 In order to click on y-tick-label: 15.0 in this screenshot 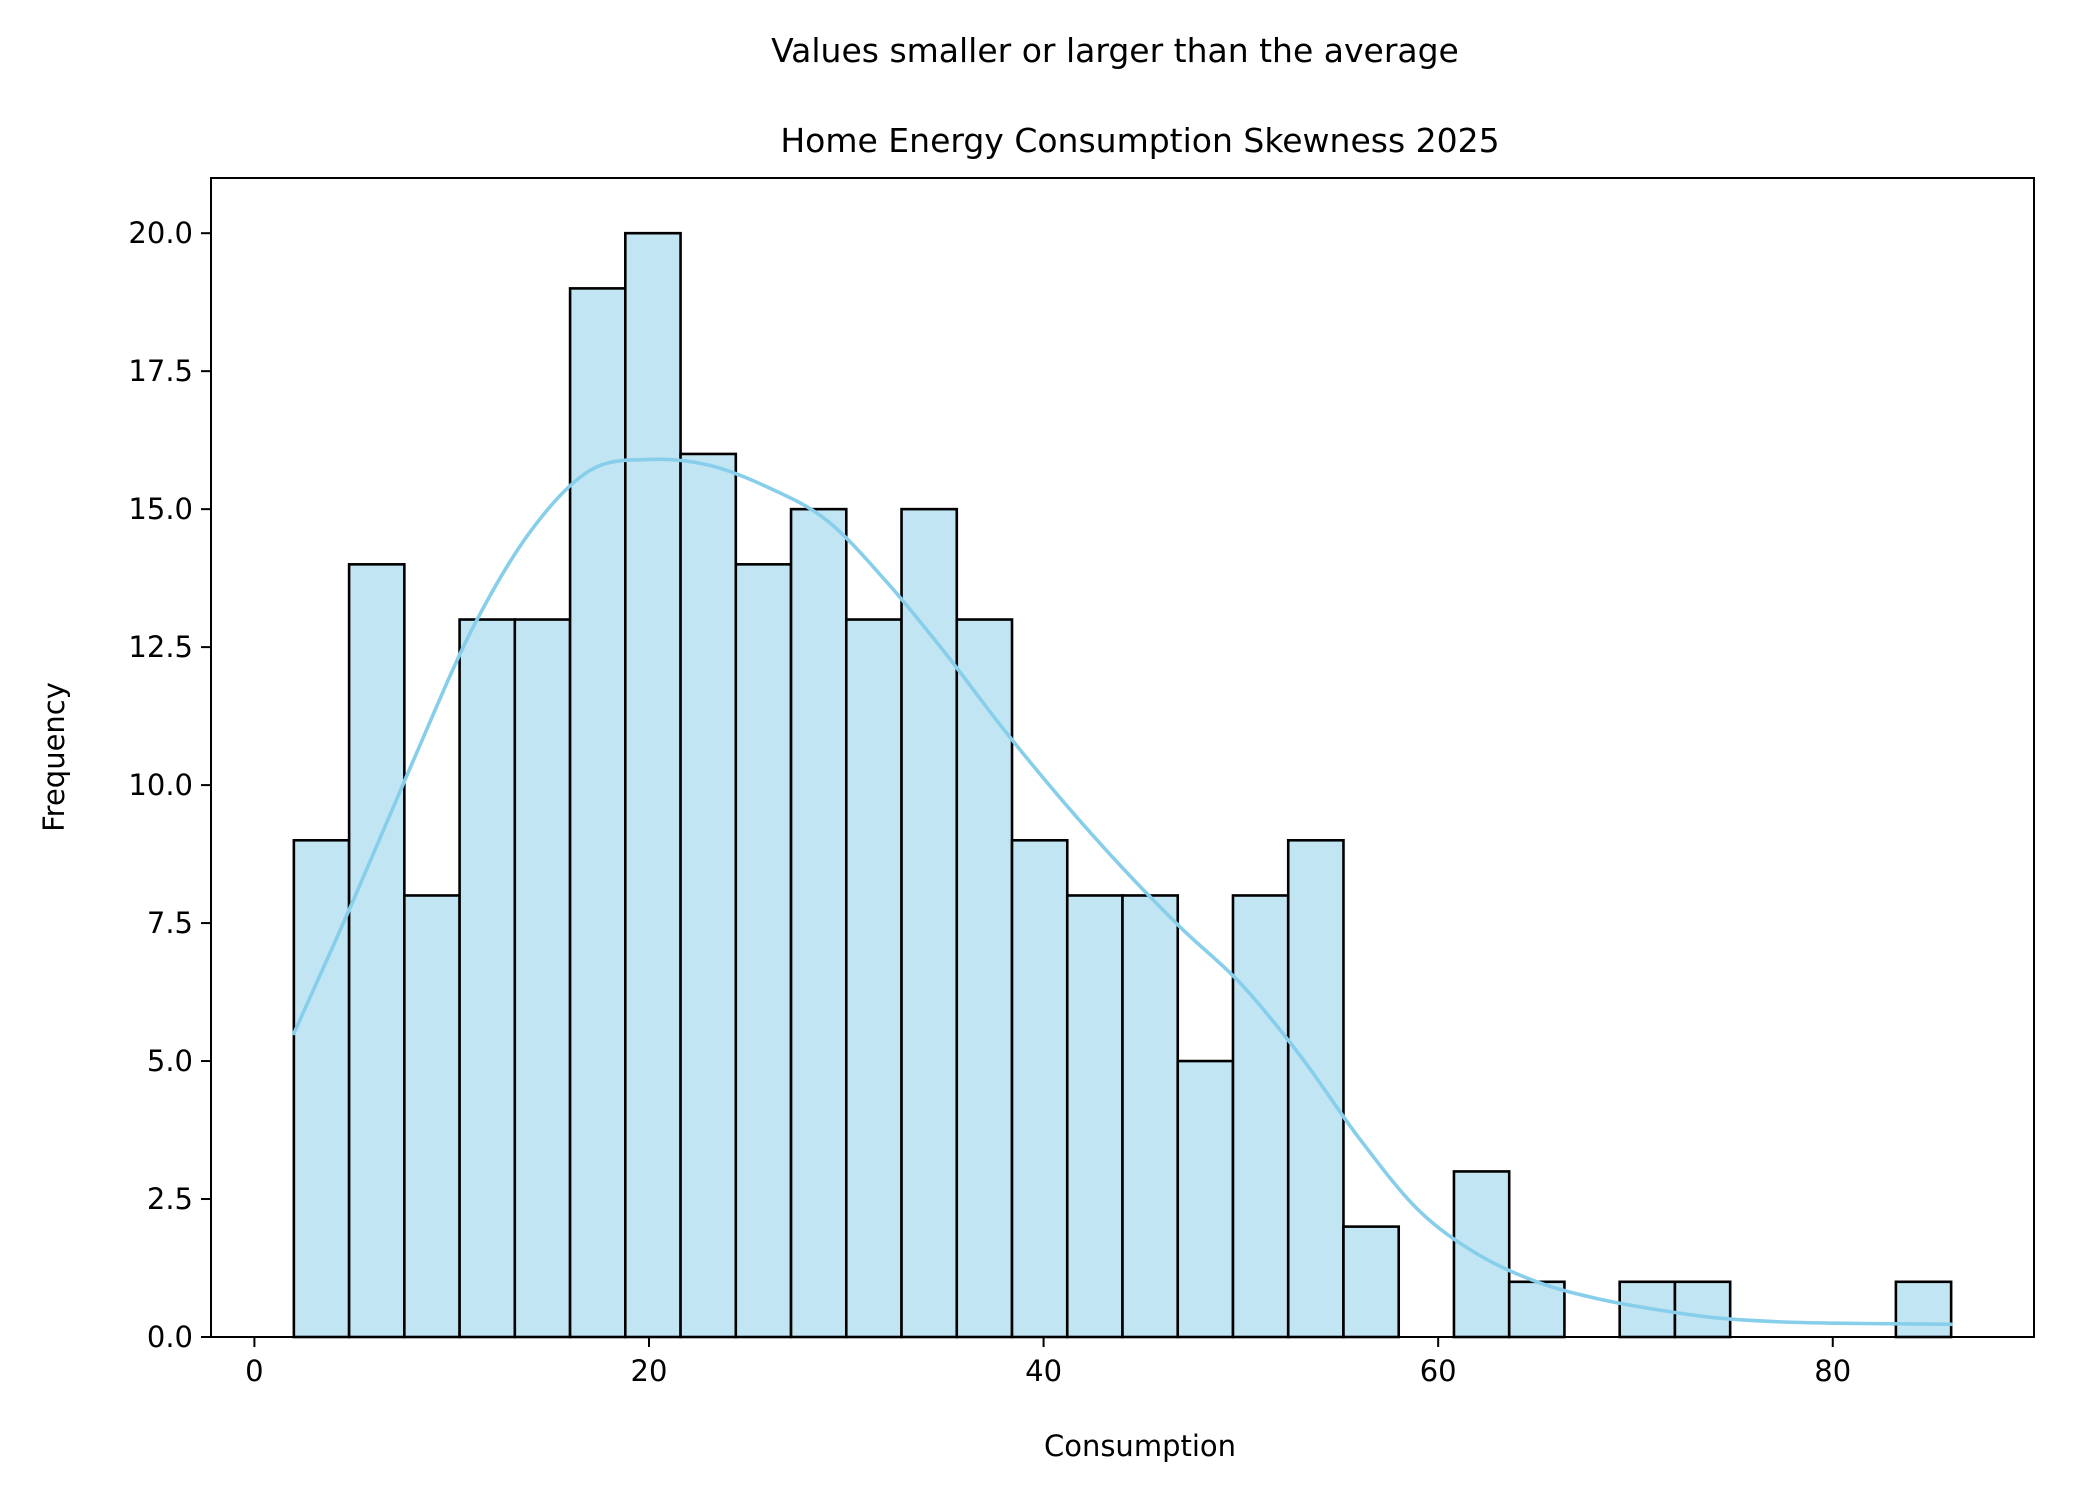, I will do `click(160, 509)`.